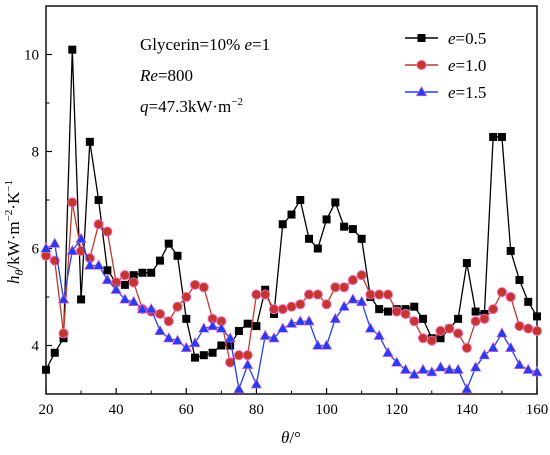 Image resolution: width=550 pixels, height=455 pixels. Describe the element at coordinates (205, 44) in the screenshot. I see `annotation-line-1: Glycerin=10% e=1` at that location.